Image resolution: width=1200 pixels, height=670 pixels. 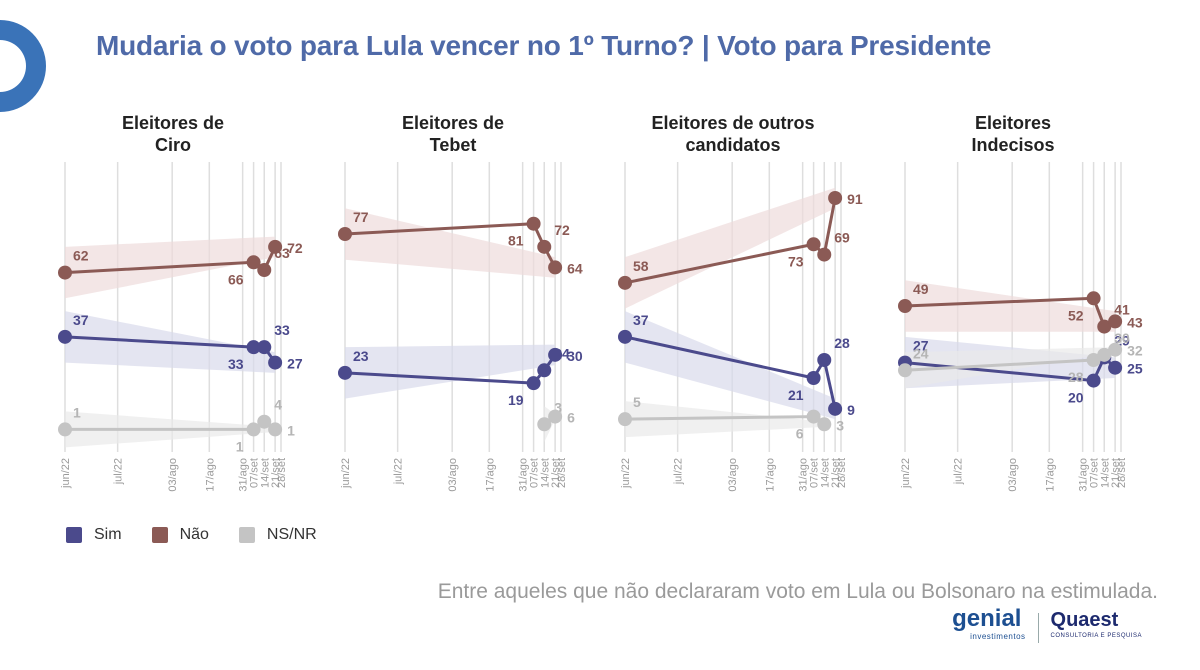 I want to click on data-label-sim: 33, so click(x=236, y=364).